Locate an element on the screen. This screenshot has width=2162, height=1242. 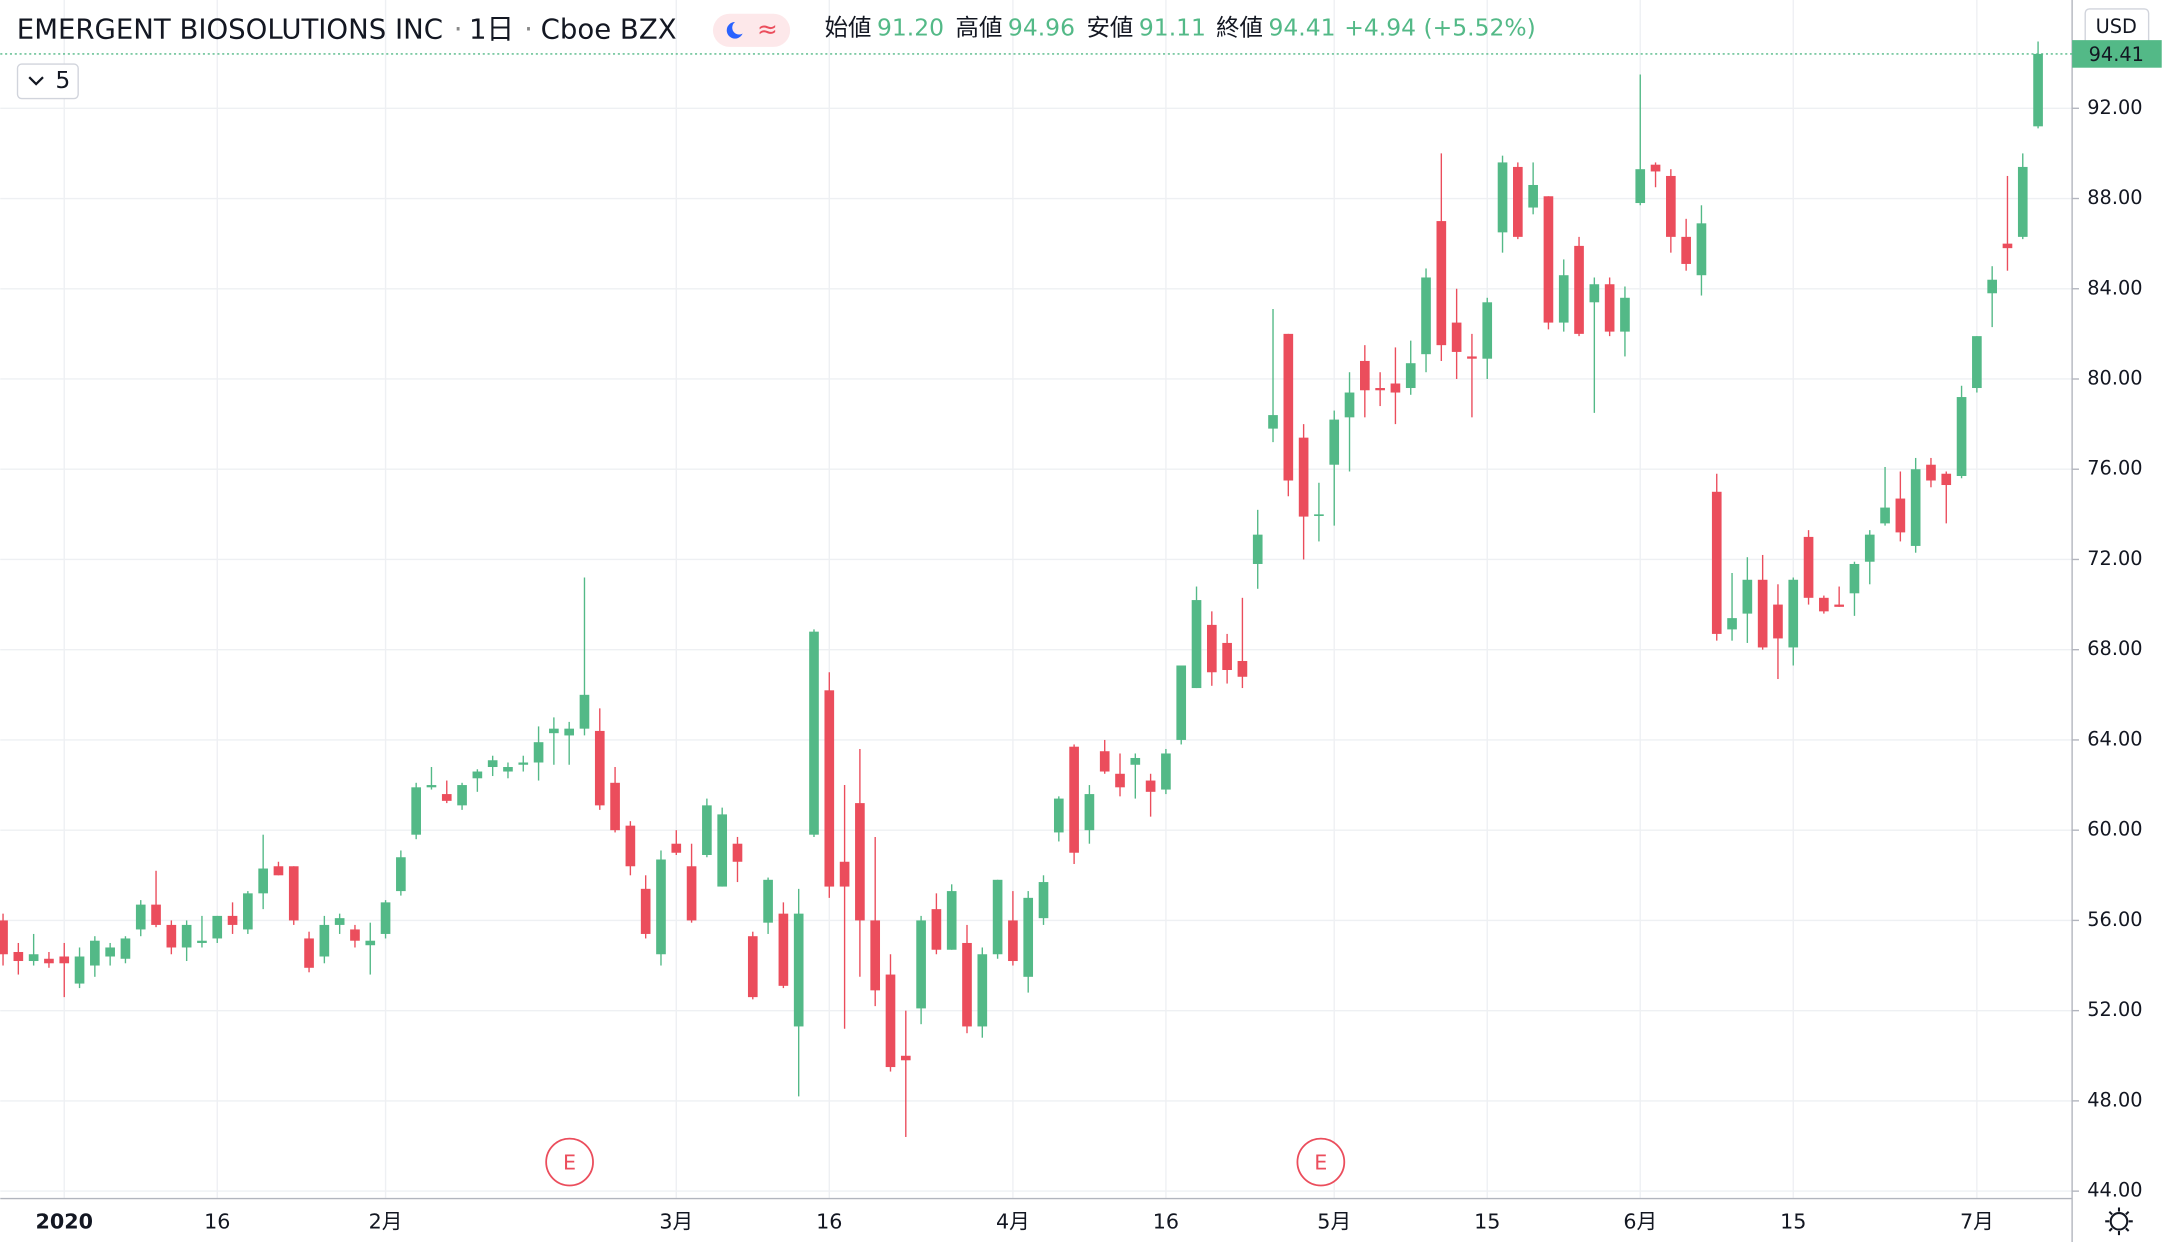
x-tick-label: 2月 is located at coordinates (386, 1222).